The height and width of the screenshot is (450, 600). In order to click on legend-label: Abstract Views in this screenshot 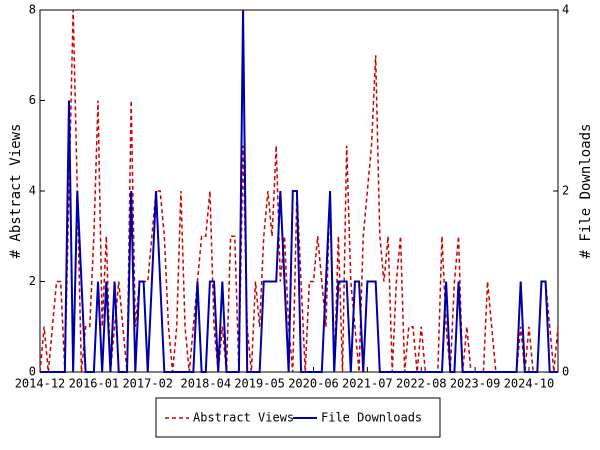, I will do `click(243, 418)`.